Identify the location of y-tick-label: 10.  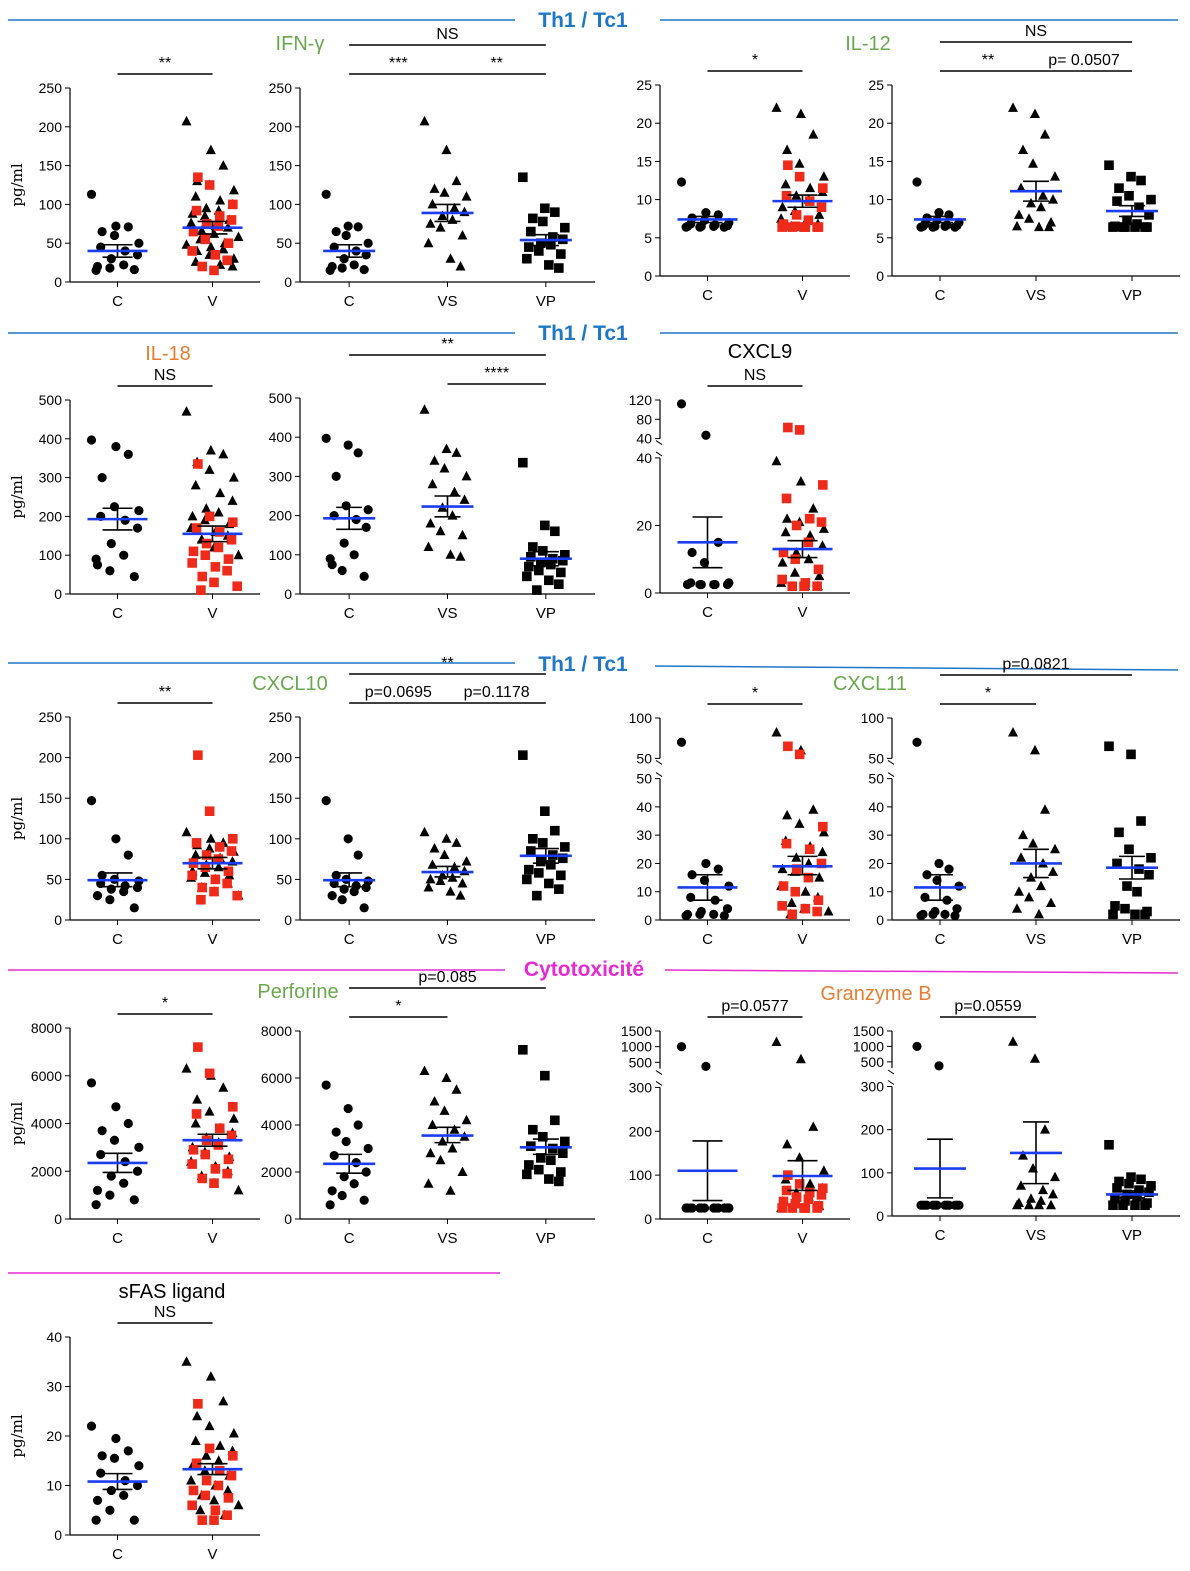
(644, 892).